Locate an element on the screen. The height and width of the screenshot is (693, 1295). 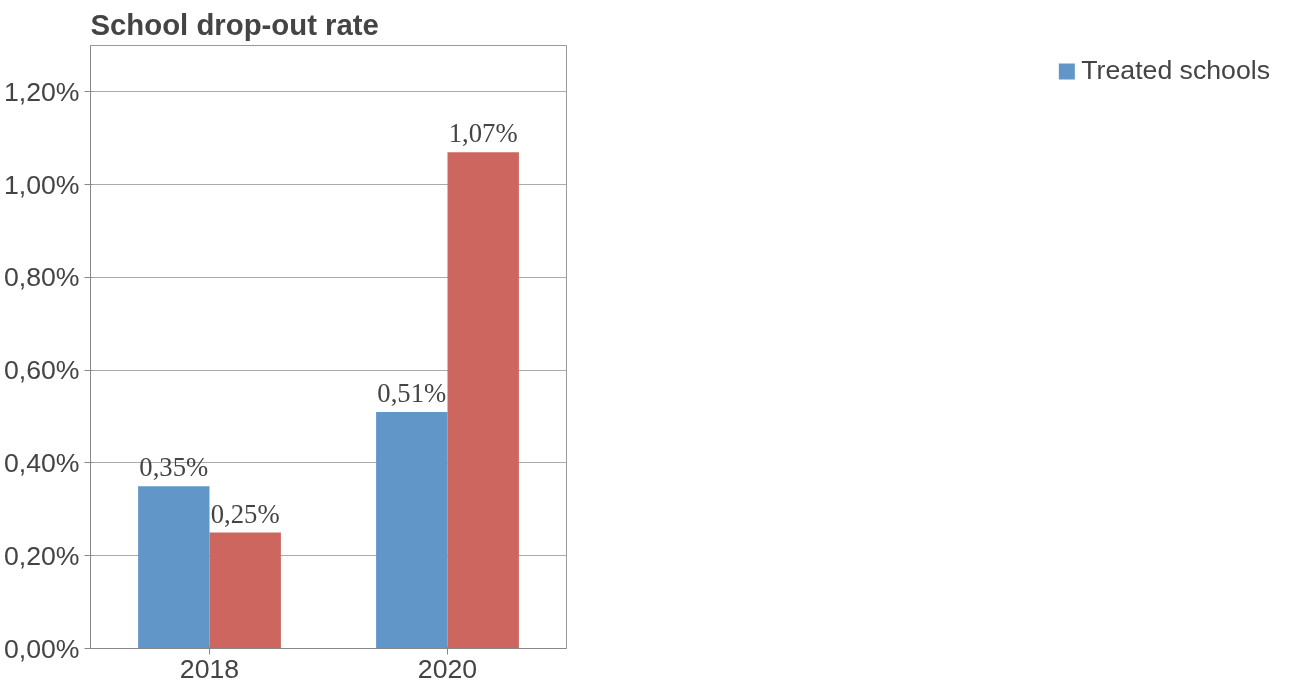
data-label: 1,07% is located at coordinates (483, 133).